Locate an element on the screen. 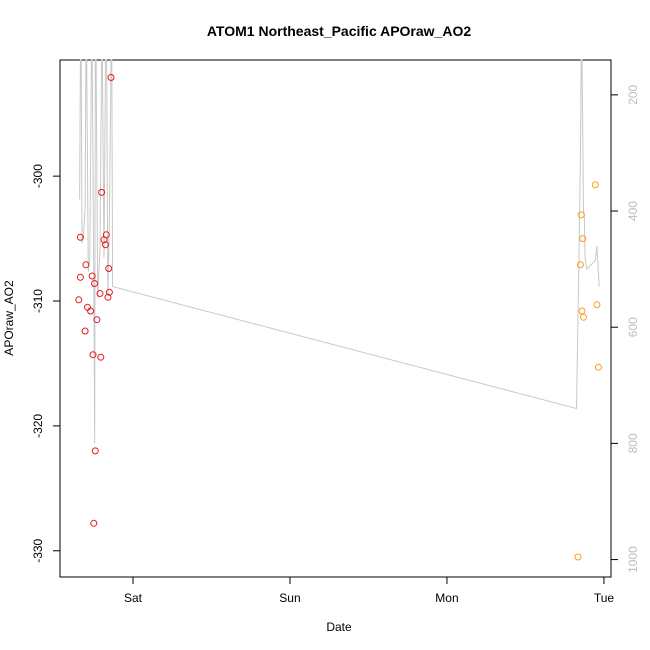 This screenshot has height=650, width=650. y2-tick-label: 200 is located at coordinates (633, 95).